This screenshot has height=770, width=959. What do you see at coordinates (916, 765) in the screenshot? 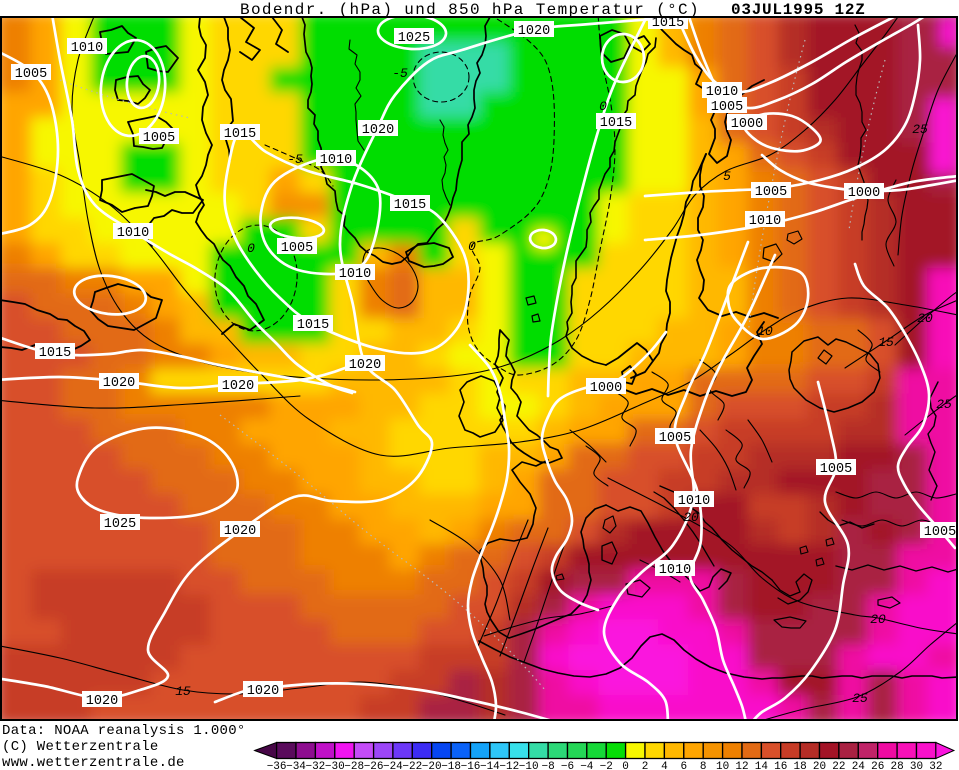
I see `svg-text: 30` at bounding box center [916, 765].